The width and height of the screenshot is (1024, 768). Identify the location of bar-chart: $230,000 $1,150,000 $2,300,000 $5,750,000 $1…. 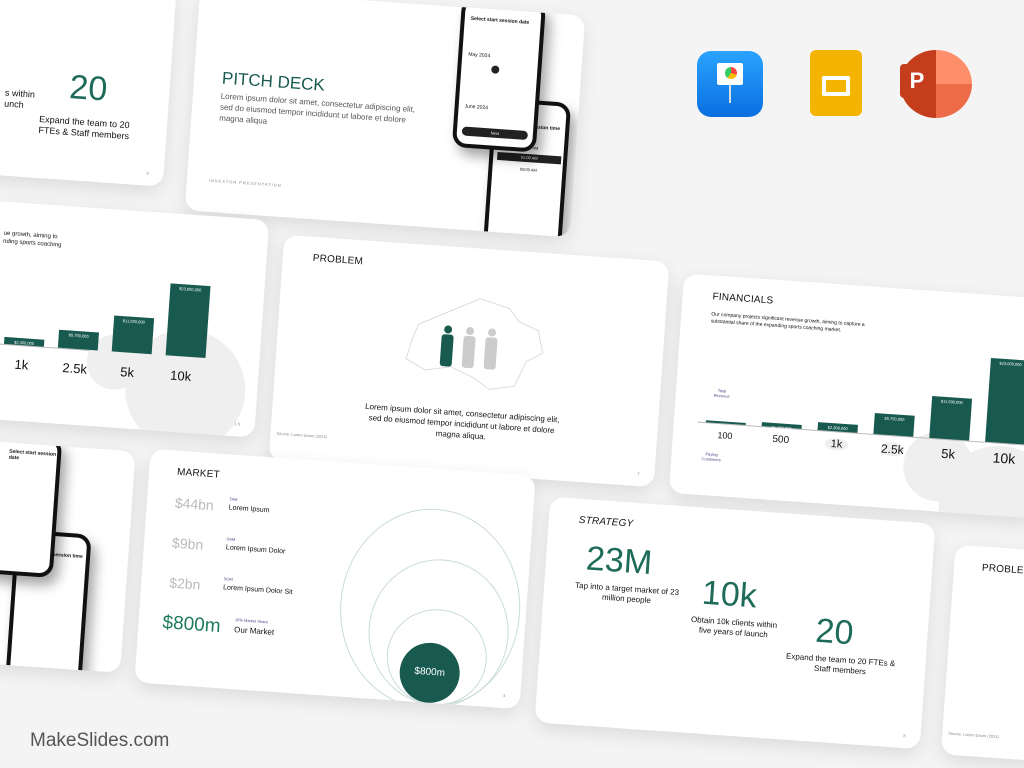
(860, 391).